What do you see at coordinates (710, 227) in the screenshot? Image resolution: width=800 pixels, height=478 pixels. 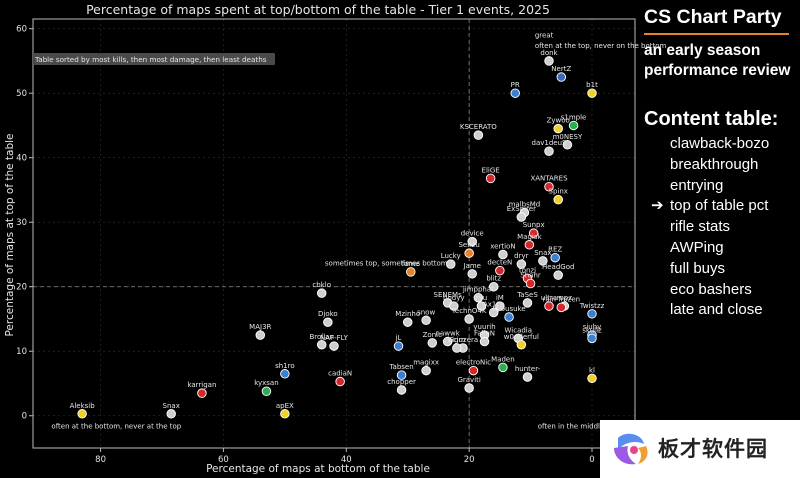 I see `content-table-item: rifle stats` at bounding box center [710, 227].